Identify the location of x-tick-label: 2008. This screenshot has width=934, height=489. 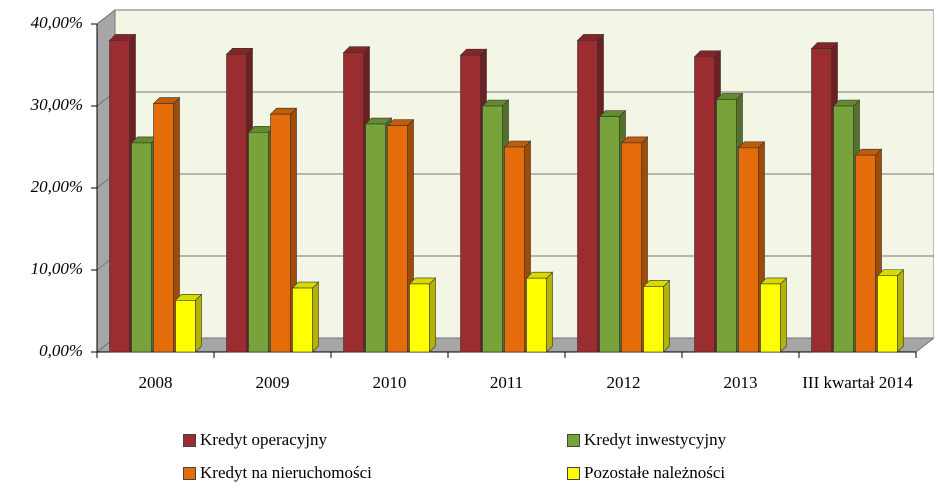
(155, 382).